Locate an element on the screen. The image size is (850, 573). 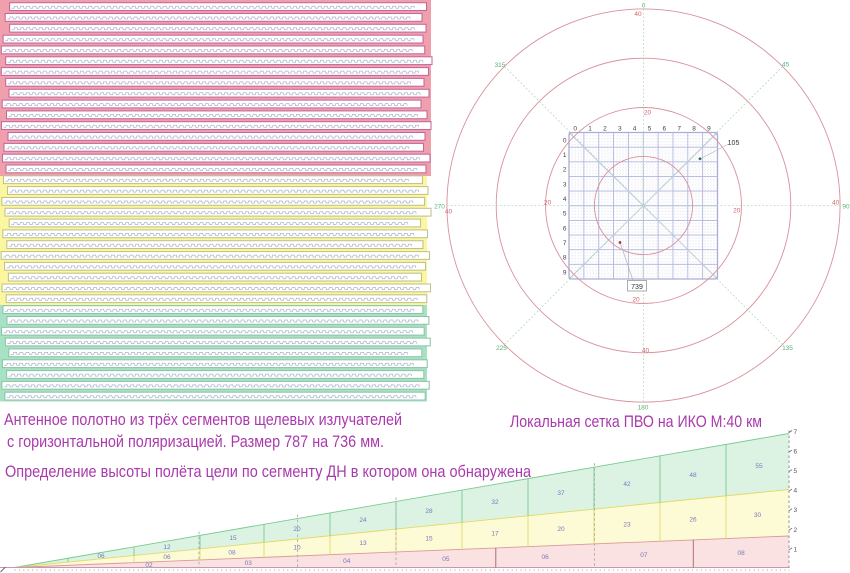
svg-text: 07 is located at coordinates (644, 555).